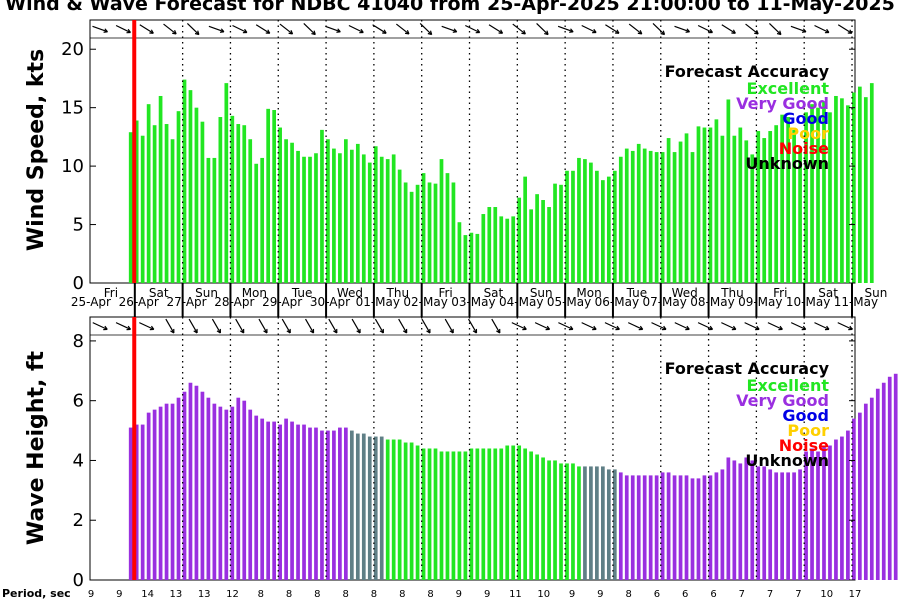 The image size is (900, 600). I want to click on period-label: 14, so click(147, 594).